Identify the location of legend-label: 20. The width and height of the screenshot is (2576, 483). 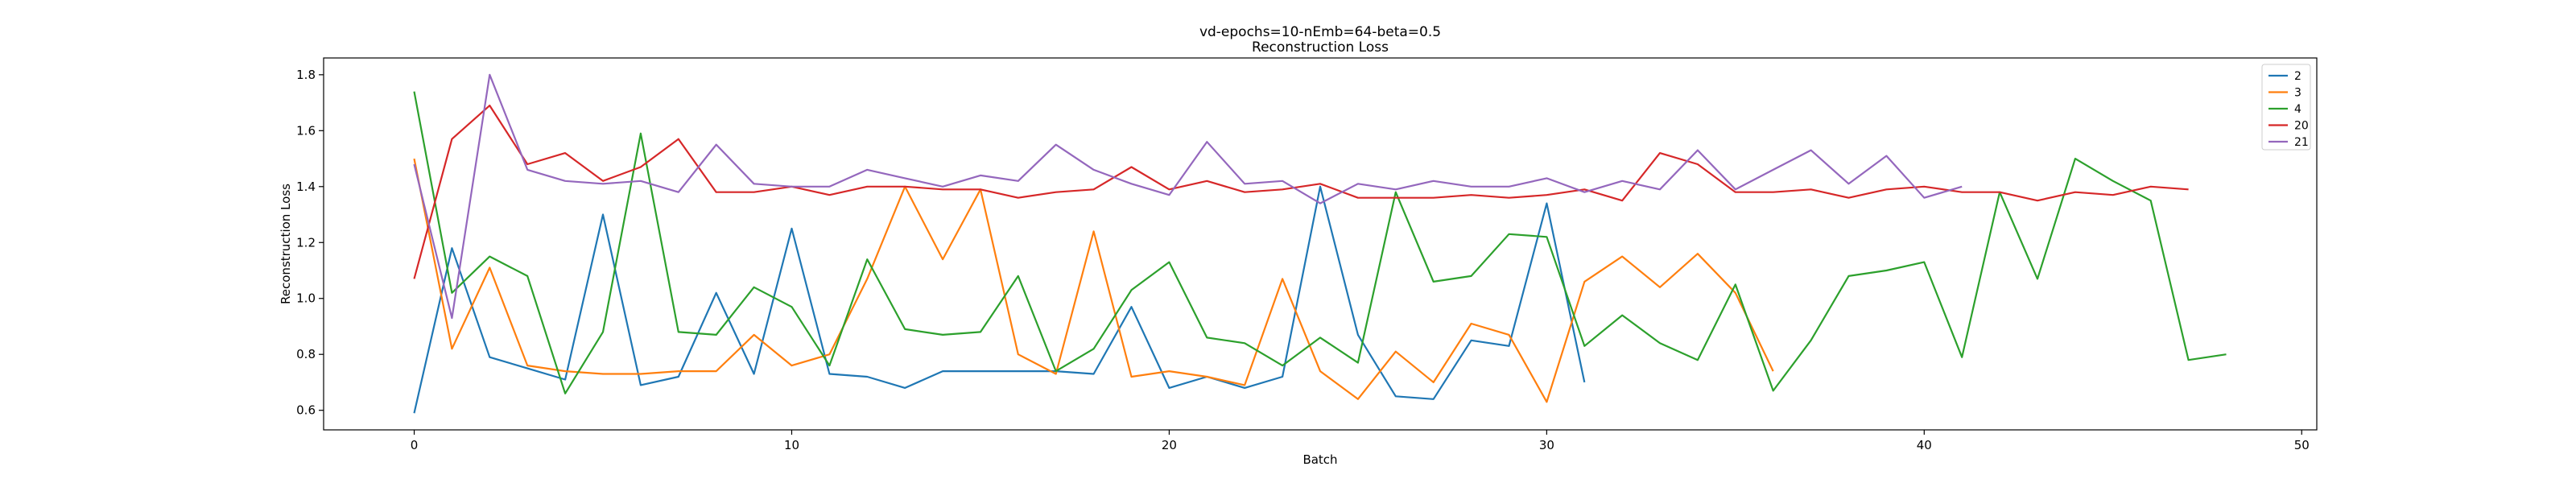
(2301, 126).